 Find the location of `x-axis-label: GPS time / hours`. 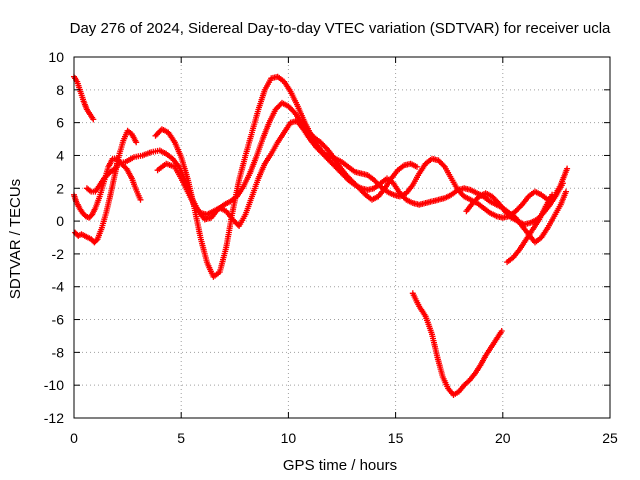

x-axis-label: GPS time / hours is located at coordinates (340, 465).